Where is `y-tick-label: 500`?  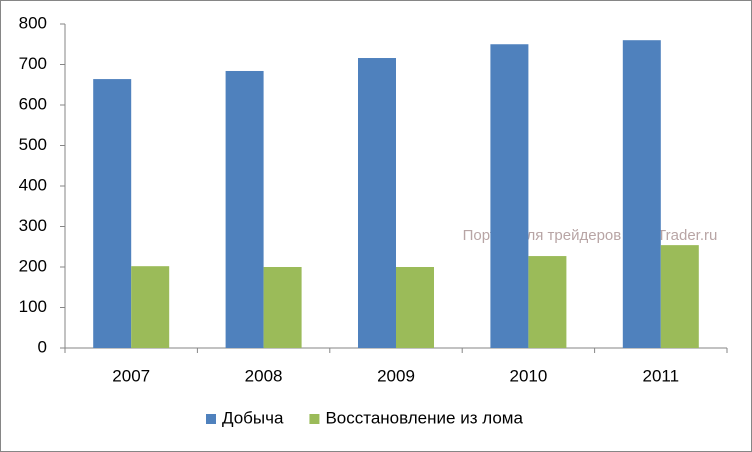
y-tick-label: 500 is located at coordinates (33, 144).